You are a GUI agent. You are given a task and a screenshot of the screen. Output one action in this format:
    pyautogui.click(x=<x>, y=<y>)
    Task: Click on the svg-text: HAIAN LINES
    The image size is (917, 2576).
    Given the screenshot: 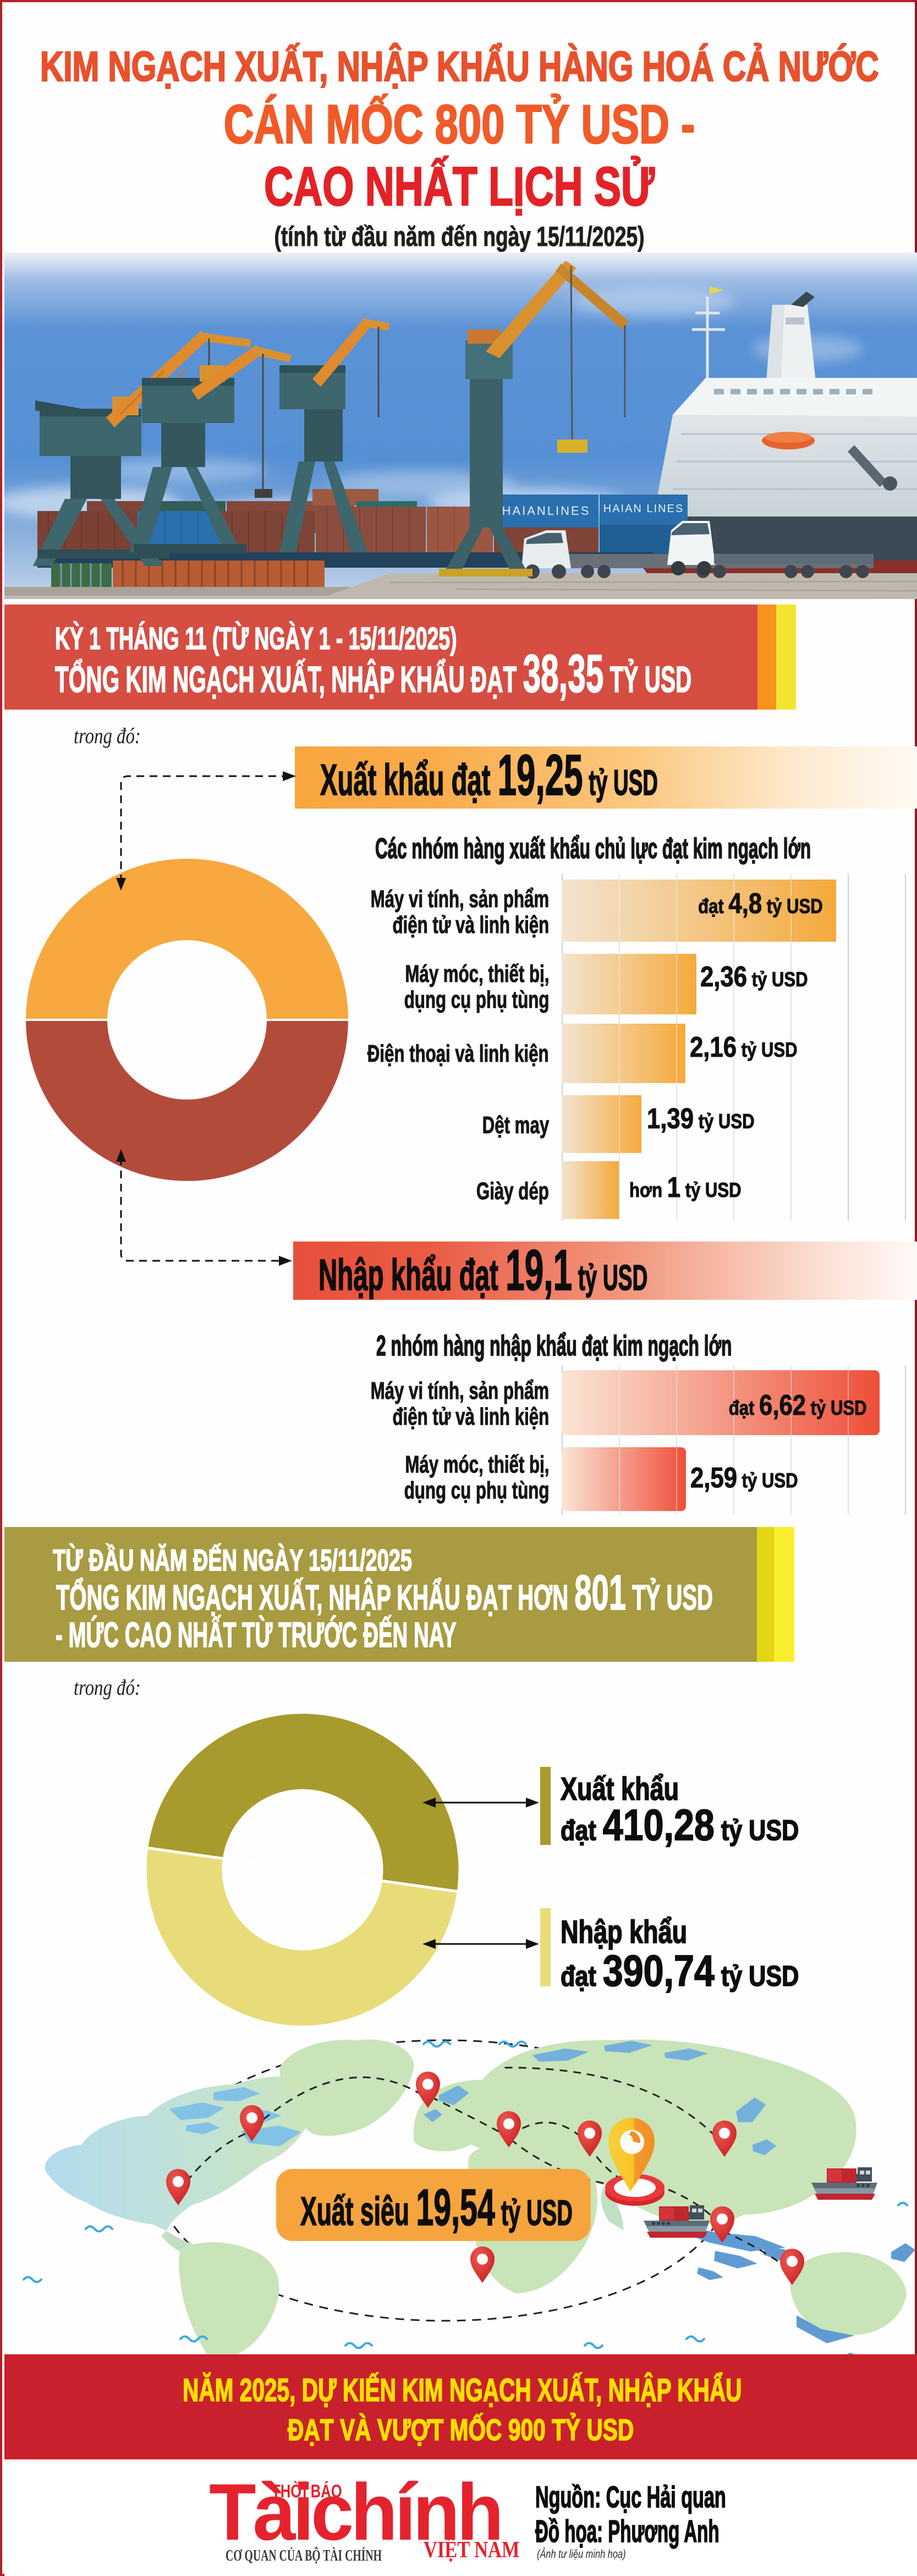 What is the action you would take?
    pyautogui.click(x=643, y=509)
    